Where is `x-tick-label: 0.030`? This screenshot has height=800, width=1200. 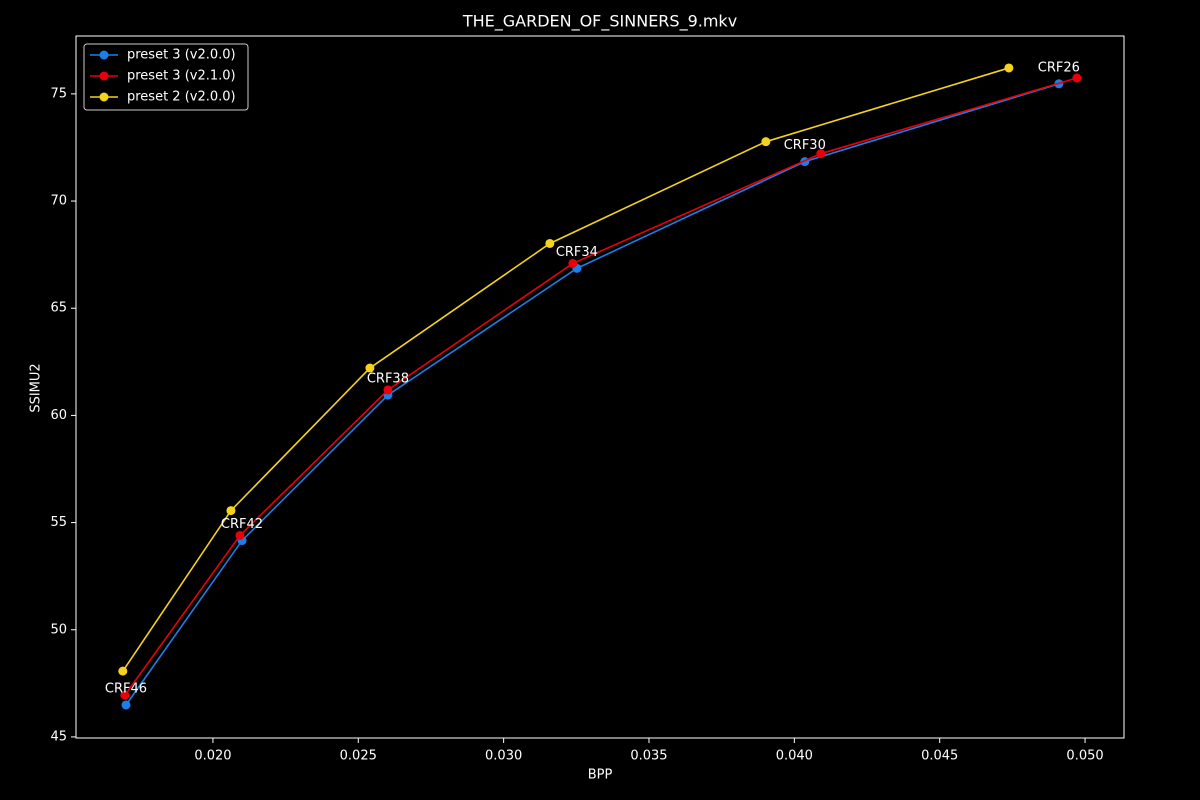 x-tick-label: 0.030 is located at coordinates (503, 756).